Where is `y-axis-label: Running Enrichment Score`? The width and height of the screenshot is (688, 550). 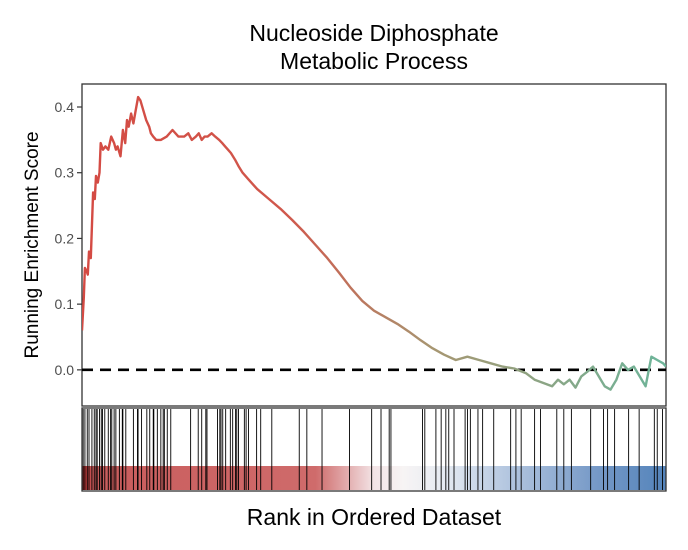
y-axis-label: Running Enrichment Score is located at coordinates (32, 244).